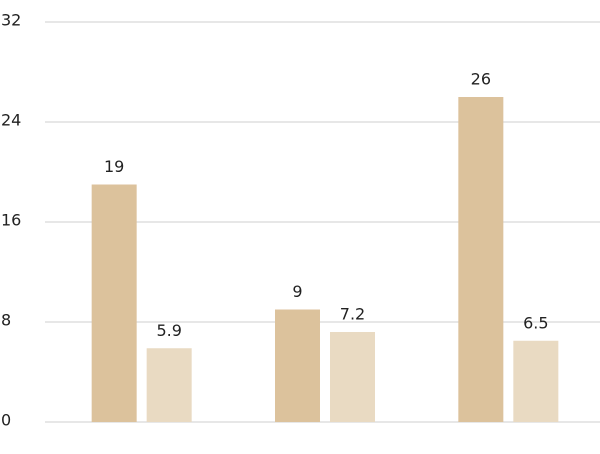  What do you see at coordinates (6, 420) in the screenshot?
I see `y-tick-label: 0` at bounding box center [6, 420].